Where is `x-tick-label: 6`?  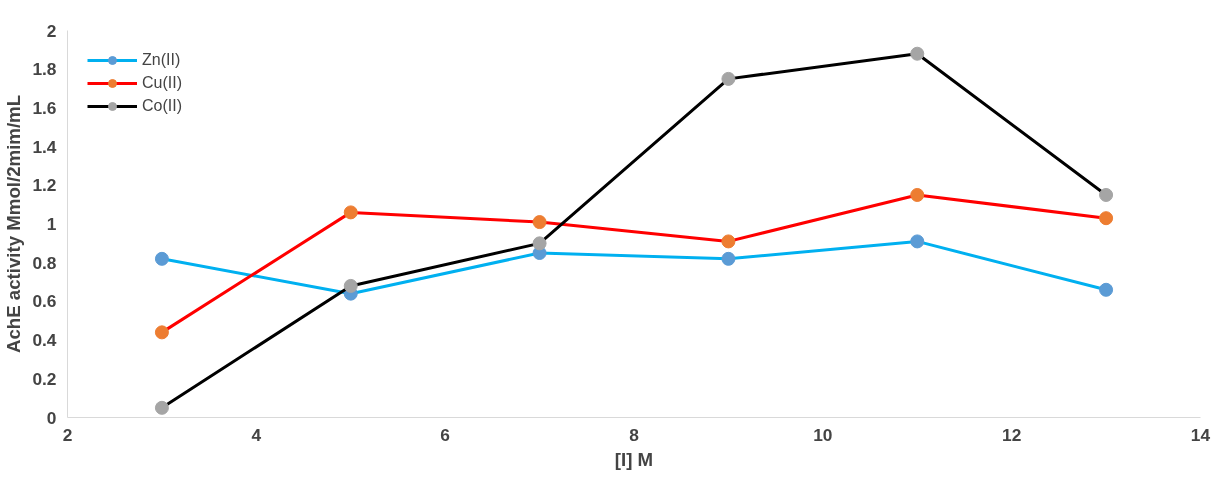 x-tick-label: 6 is located at coordinates (445, 434).